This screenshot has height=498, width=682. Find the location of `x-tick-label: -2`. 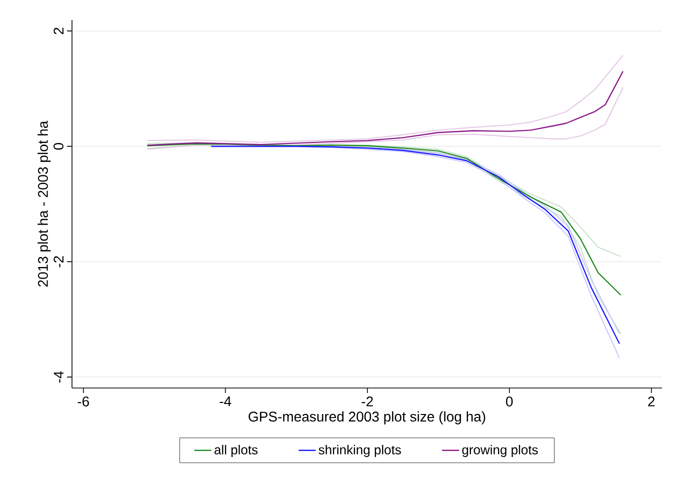

x-tick-label: -2 is located at coordinates (367, 401).